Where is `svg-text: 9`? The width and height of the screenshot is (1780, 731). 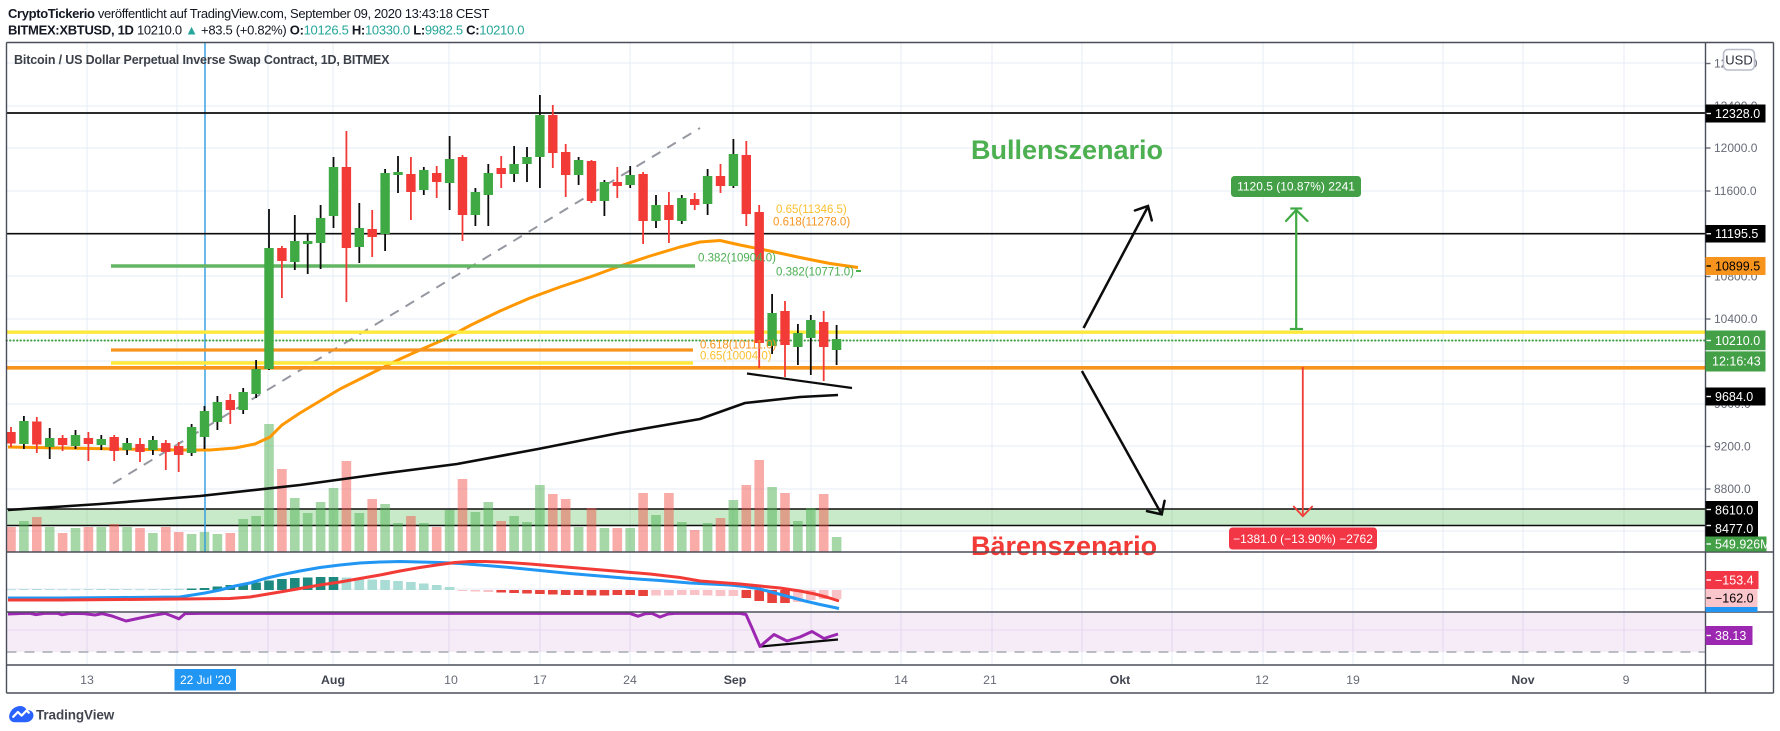
svg-text: 9 is located at coordinates (1626, 680).